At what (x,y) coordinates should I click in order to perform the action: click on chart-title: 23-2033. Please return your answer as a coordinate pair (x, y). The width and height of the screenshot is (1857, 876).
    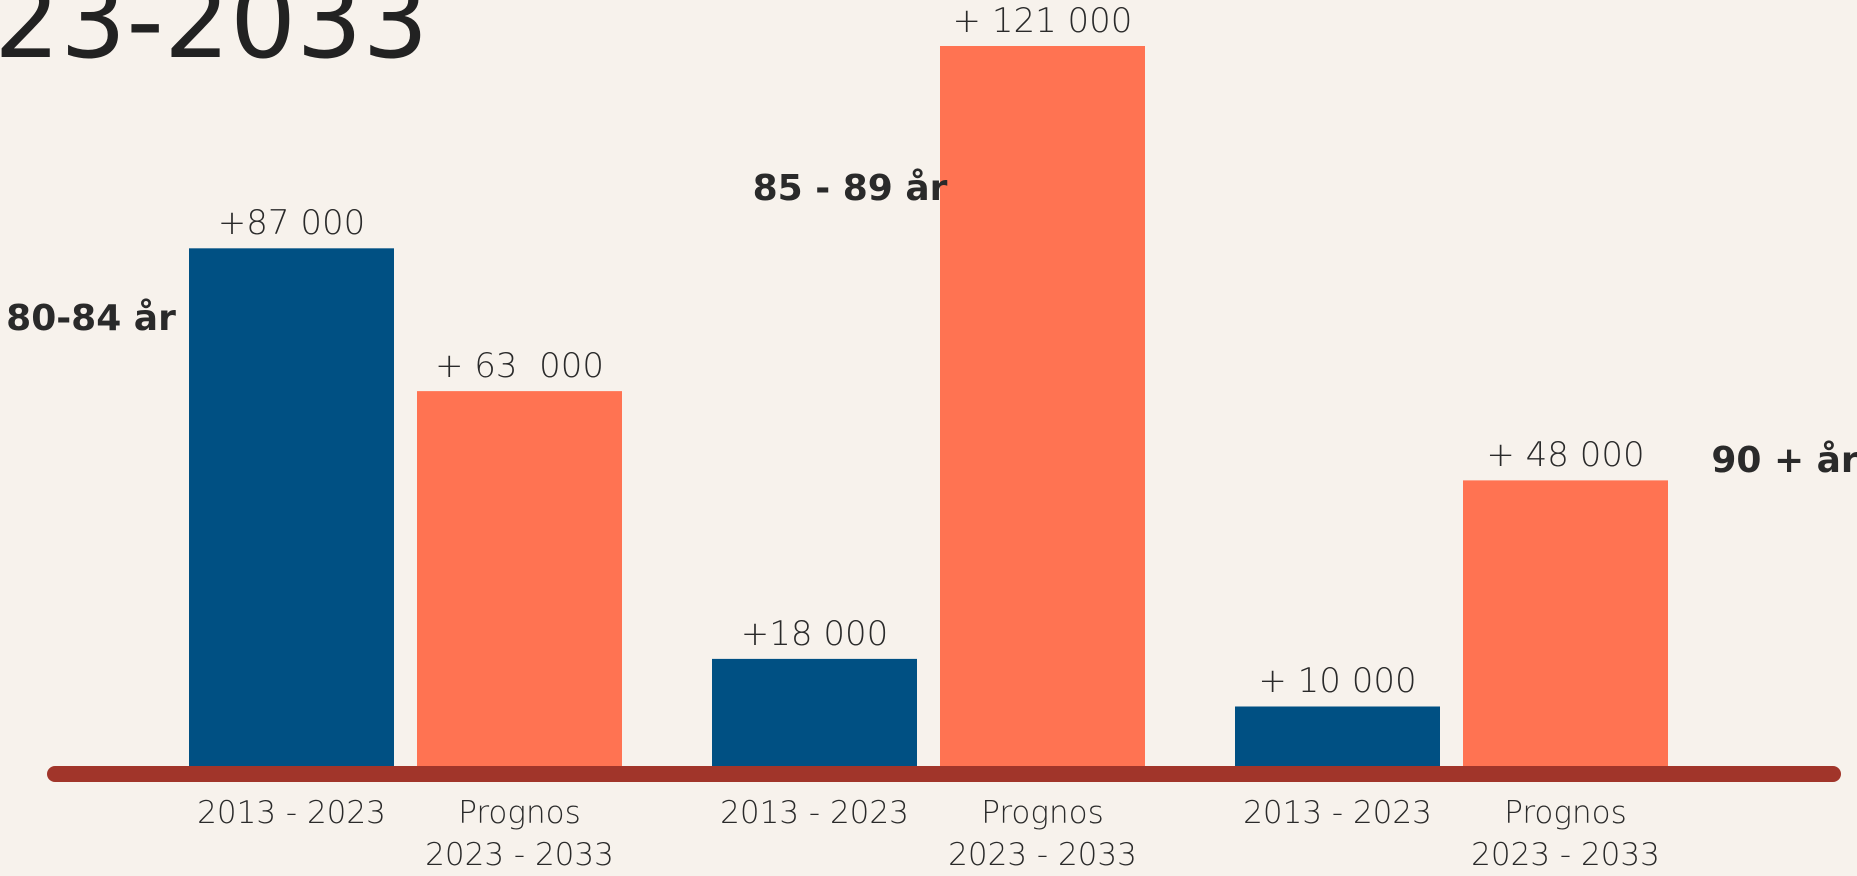
    Looking at the image, I should click on (214, 41).